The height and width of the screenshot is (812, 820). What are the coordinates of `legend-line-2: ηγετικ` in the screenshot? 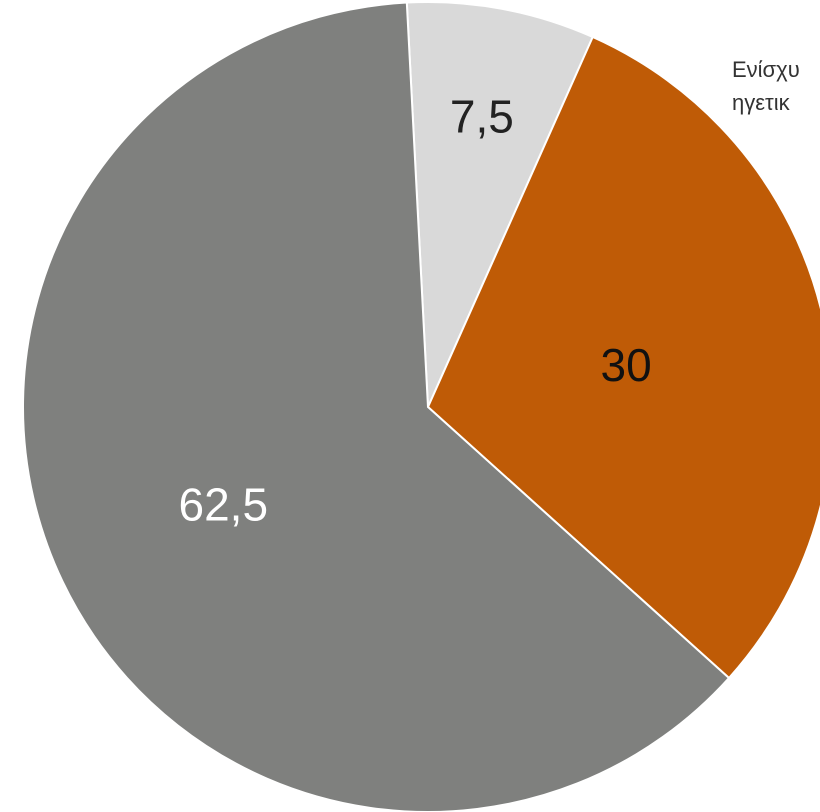 It's located at (761, 102).